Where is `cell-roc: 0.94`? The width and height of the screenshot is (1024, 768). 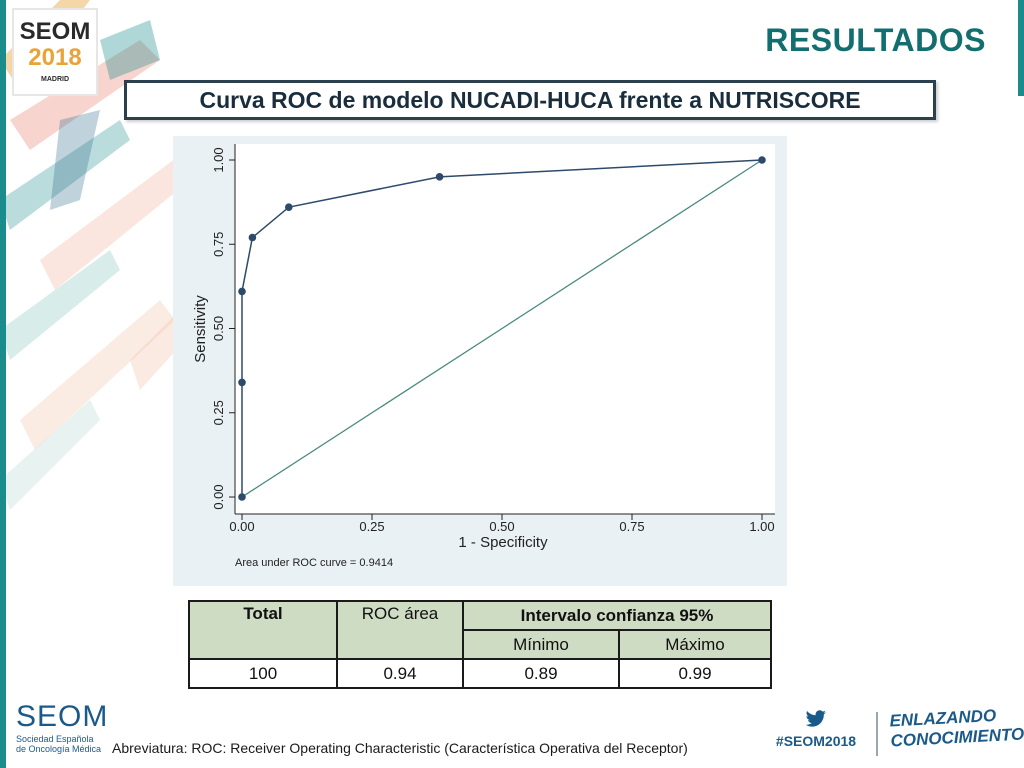 cell-roc: 0.94 is located at coordinates (400, 673).